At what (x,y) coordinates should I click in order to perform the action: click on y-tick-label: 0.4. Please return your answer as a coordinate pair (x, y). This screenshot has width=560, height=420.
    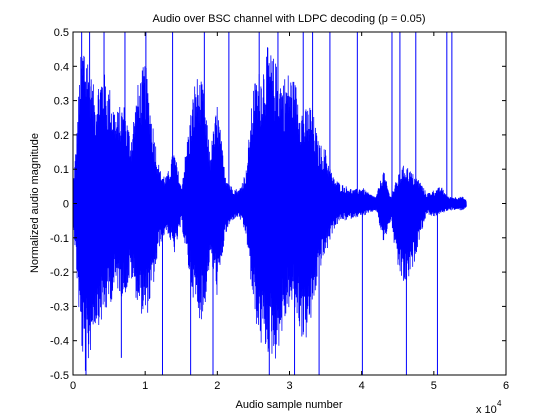
    Looking at the image, I should click on (61, 67).